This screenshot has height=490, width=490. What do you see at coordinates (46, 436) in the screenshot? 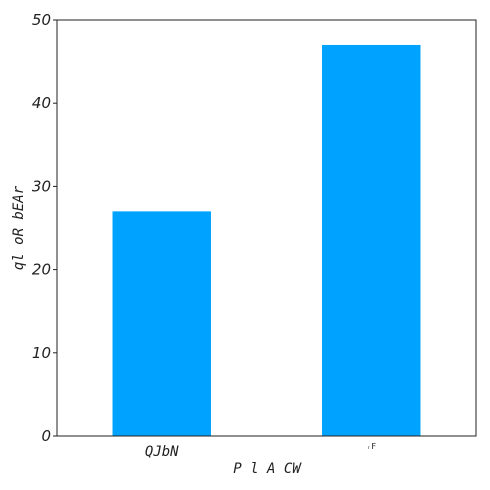
I see `y-tick-label-0: 0` at bounding box center [46, 436].